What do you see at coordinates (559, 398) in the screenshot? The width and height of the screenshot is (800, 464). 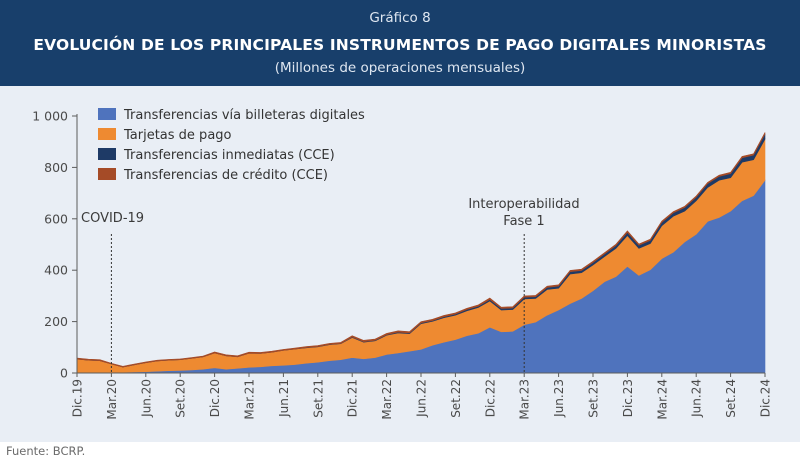 I see `x-tick-label: Jun.23` at bounding box center [559, 398].